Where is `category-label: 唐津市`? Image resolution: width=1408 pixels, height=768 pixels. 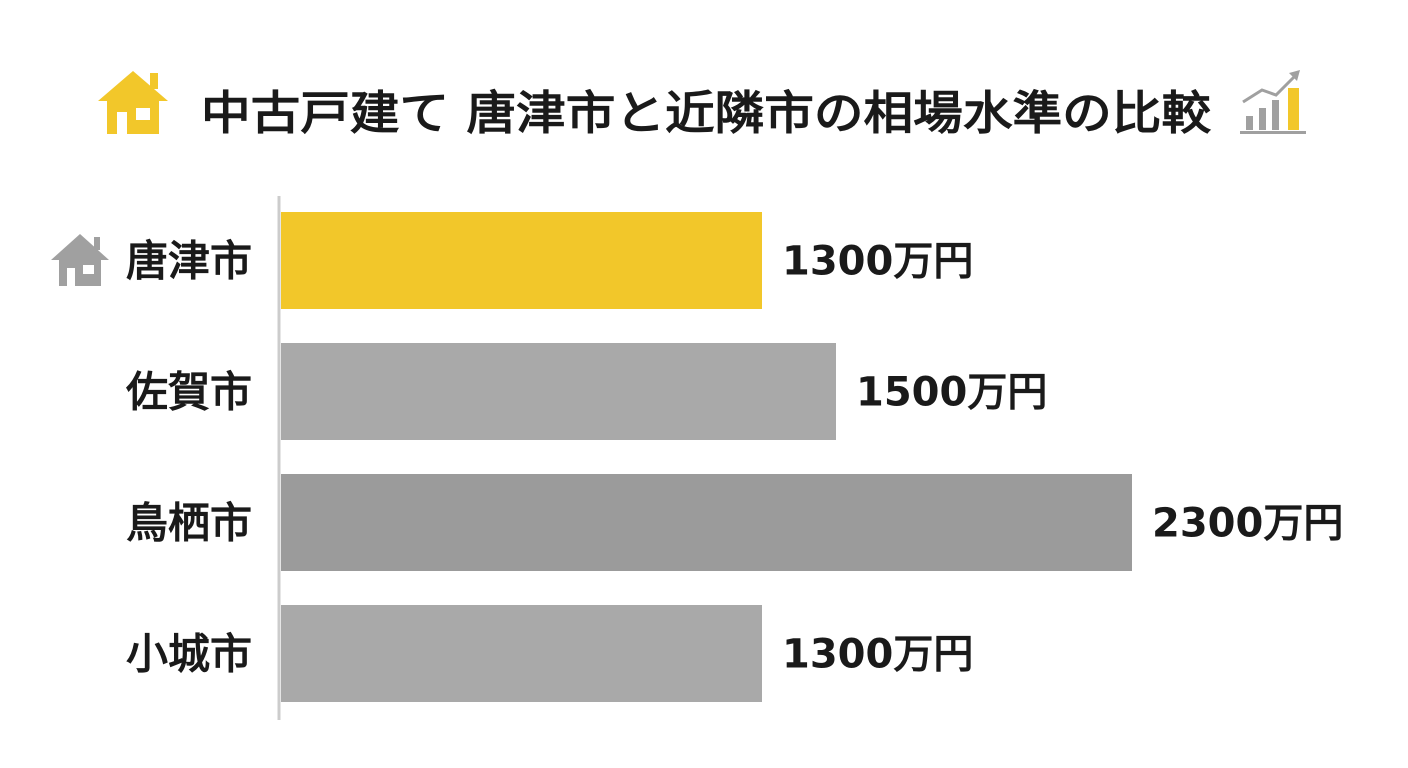
category-label: 唐津市 is located at coordinates (189, 261).